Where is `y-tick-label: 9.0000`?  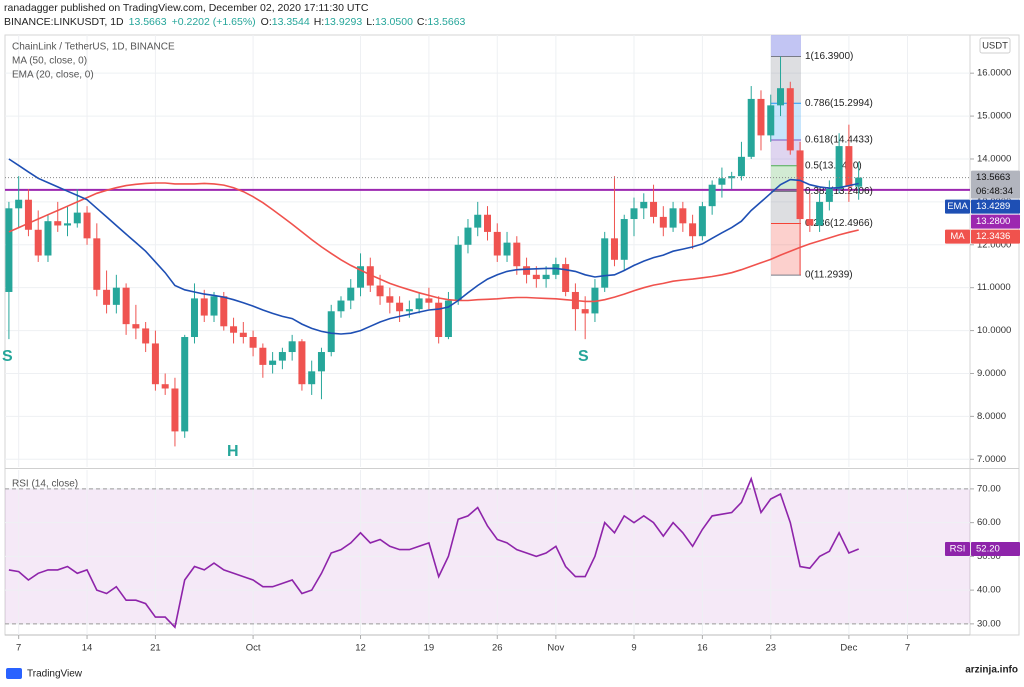 y-tick-label: 9.0000 is located at coordinates (991, 373).